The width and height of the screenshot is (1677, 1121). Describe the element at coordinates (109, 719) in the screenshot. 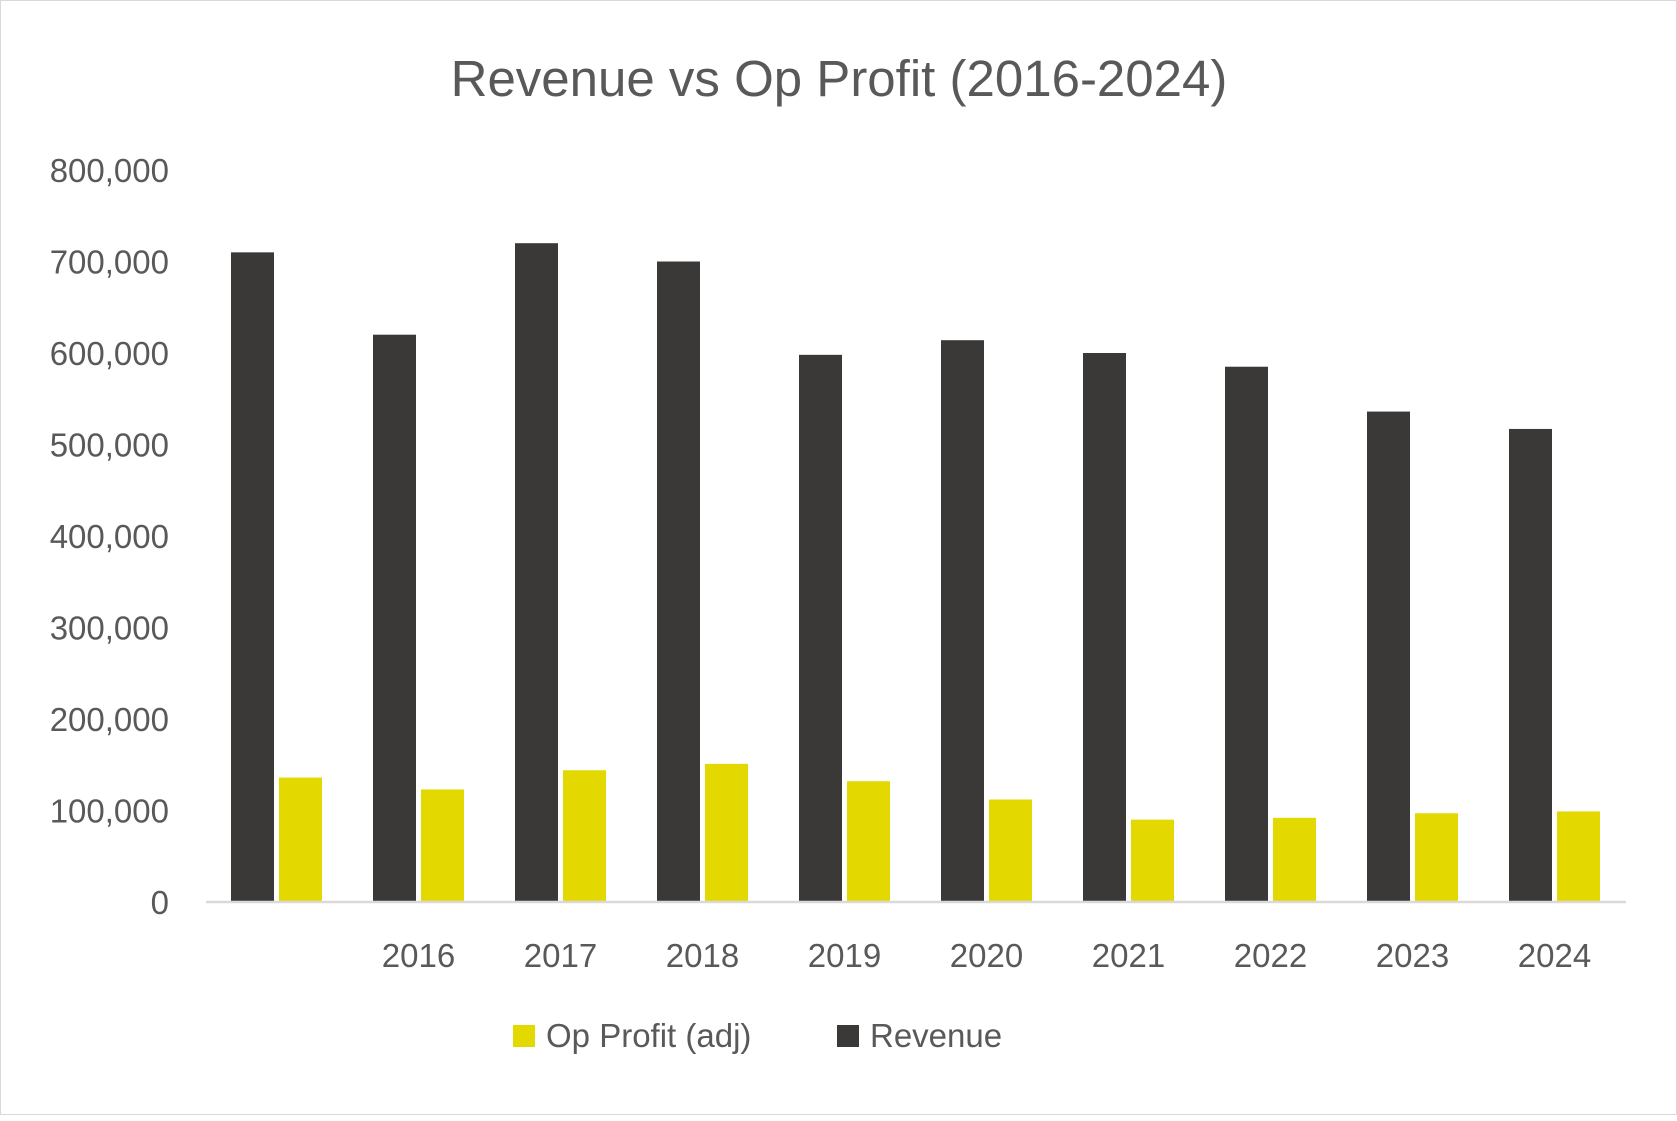

I see `y-tick-label: 200,000` at that location.